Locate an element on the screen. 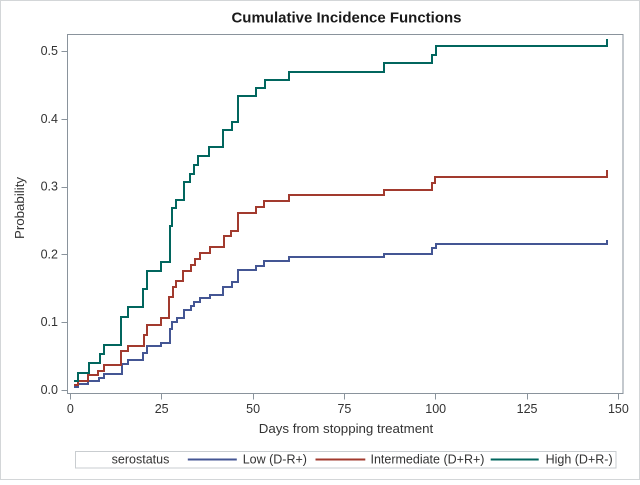 The width and height of the screenshot is (640, 485). svg-text: 0.2 is located at coordinates (49, 254).